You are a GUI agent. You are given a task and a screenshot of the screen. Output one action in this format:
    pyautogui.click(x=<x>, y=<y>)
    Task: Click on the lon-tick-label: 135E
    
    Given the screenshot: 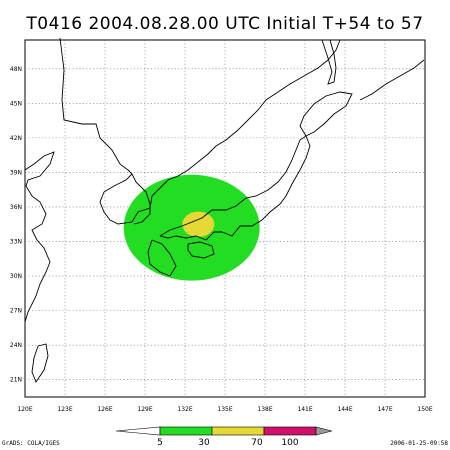 What is the action you would take?
    pyautogui.click(x=224, y=409)
    